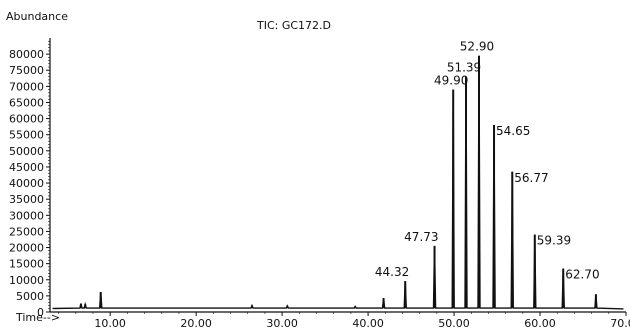 The height and width of the screenshot is (329, 630). Describe the element at coordinates (26, 280) in the screenshot. I see `y-tick-label: 10000` at that location.